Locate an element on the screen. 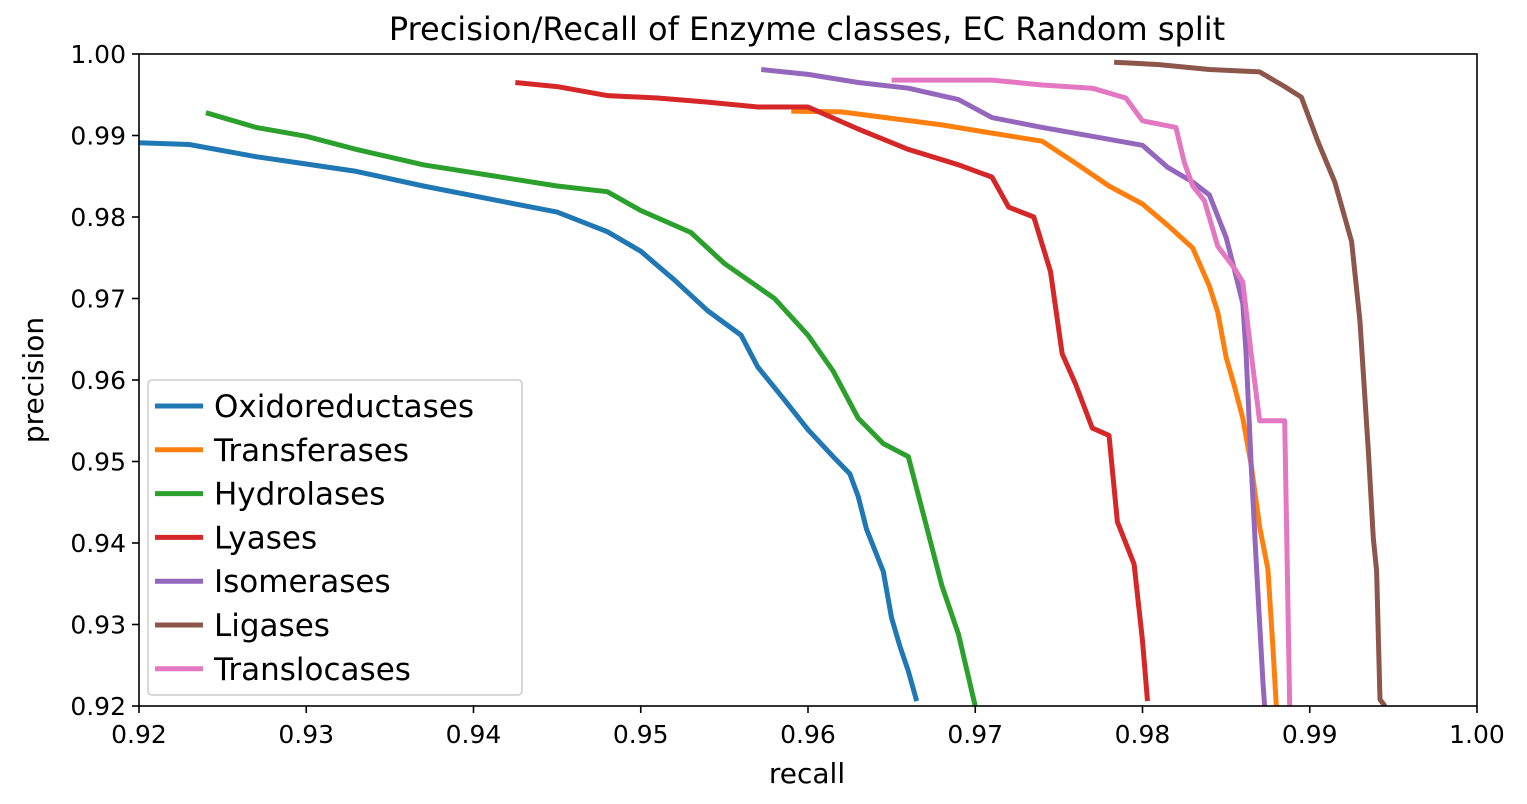  x-axis: 0.92 0.93 0.94 0.95 0.96 0.97 0.98 0.99 1.00 is located at coordinates (808, 727).